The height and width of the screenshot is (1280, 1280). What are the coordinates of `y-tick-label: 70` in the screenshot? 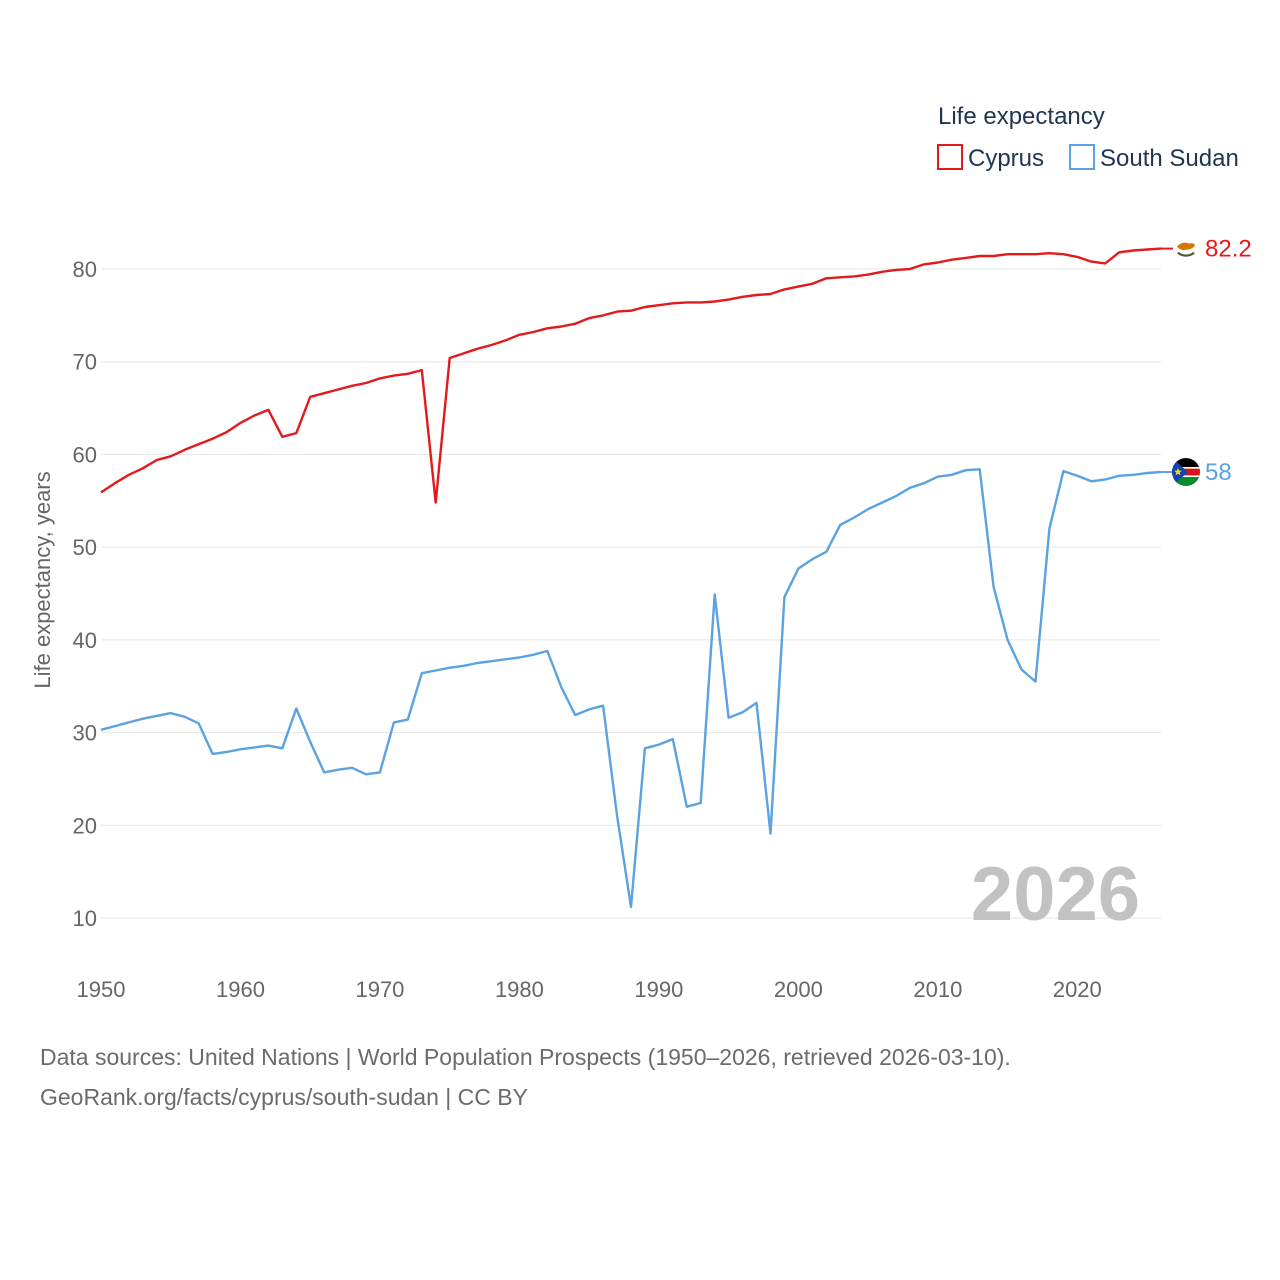 It's located at (85, 362).